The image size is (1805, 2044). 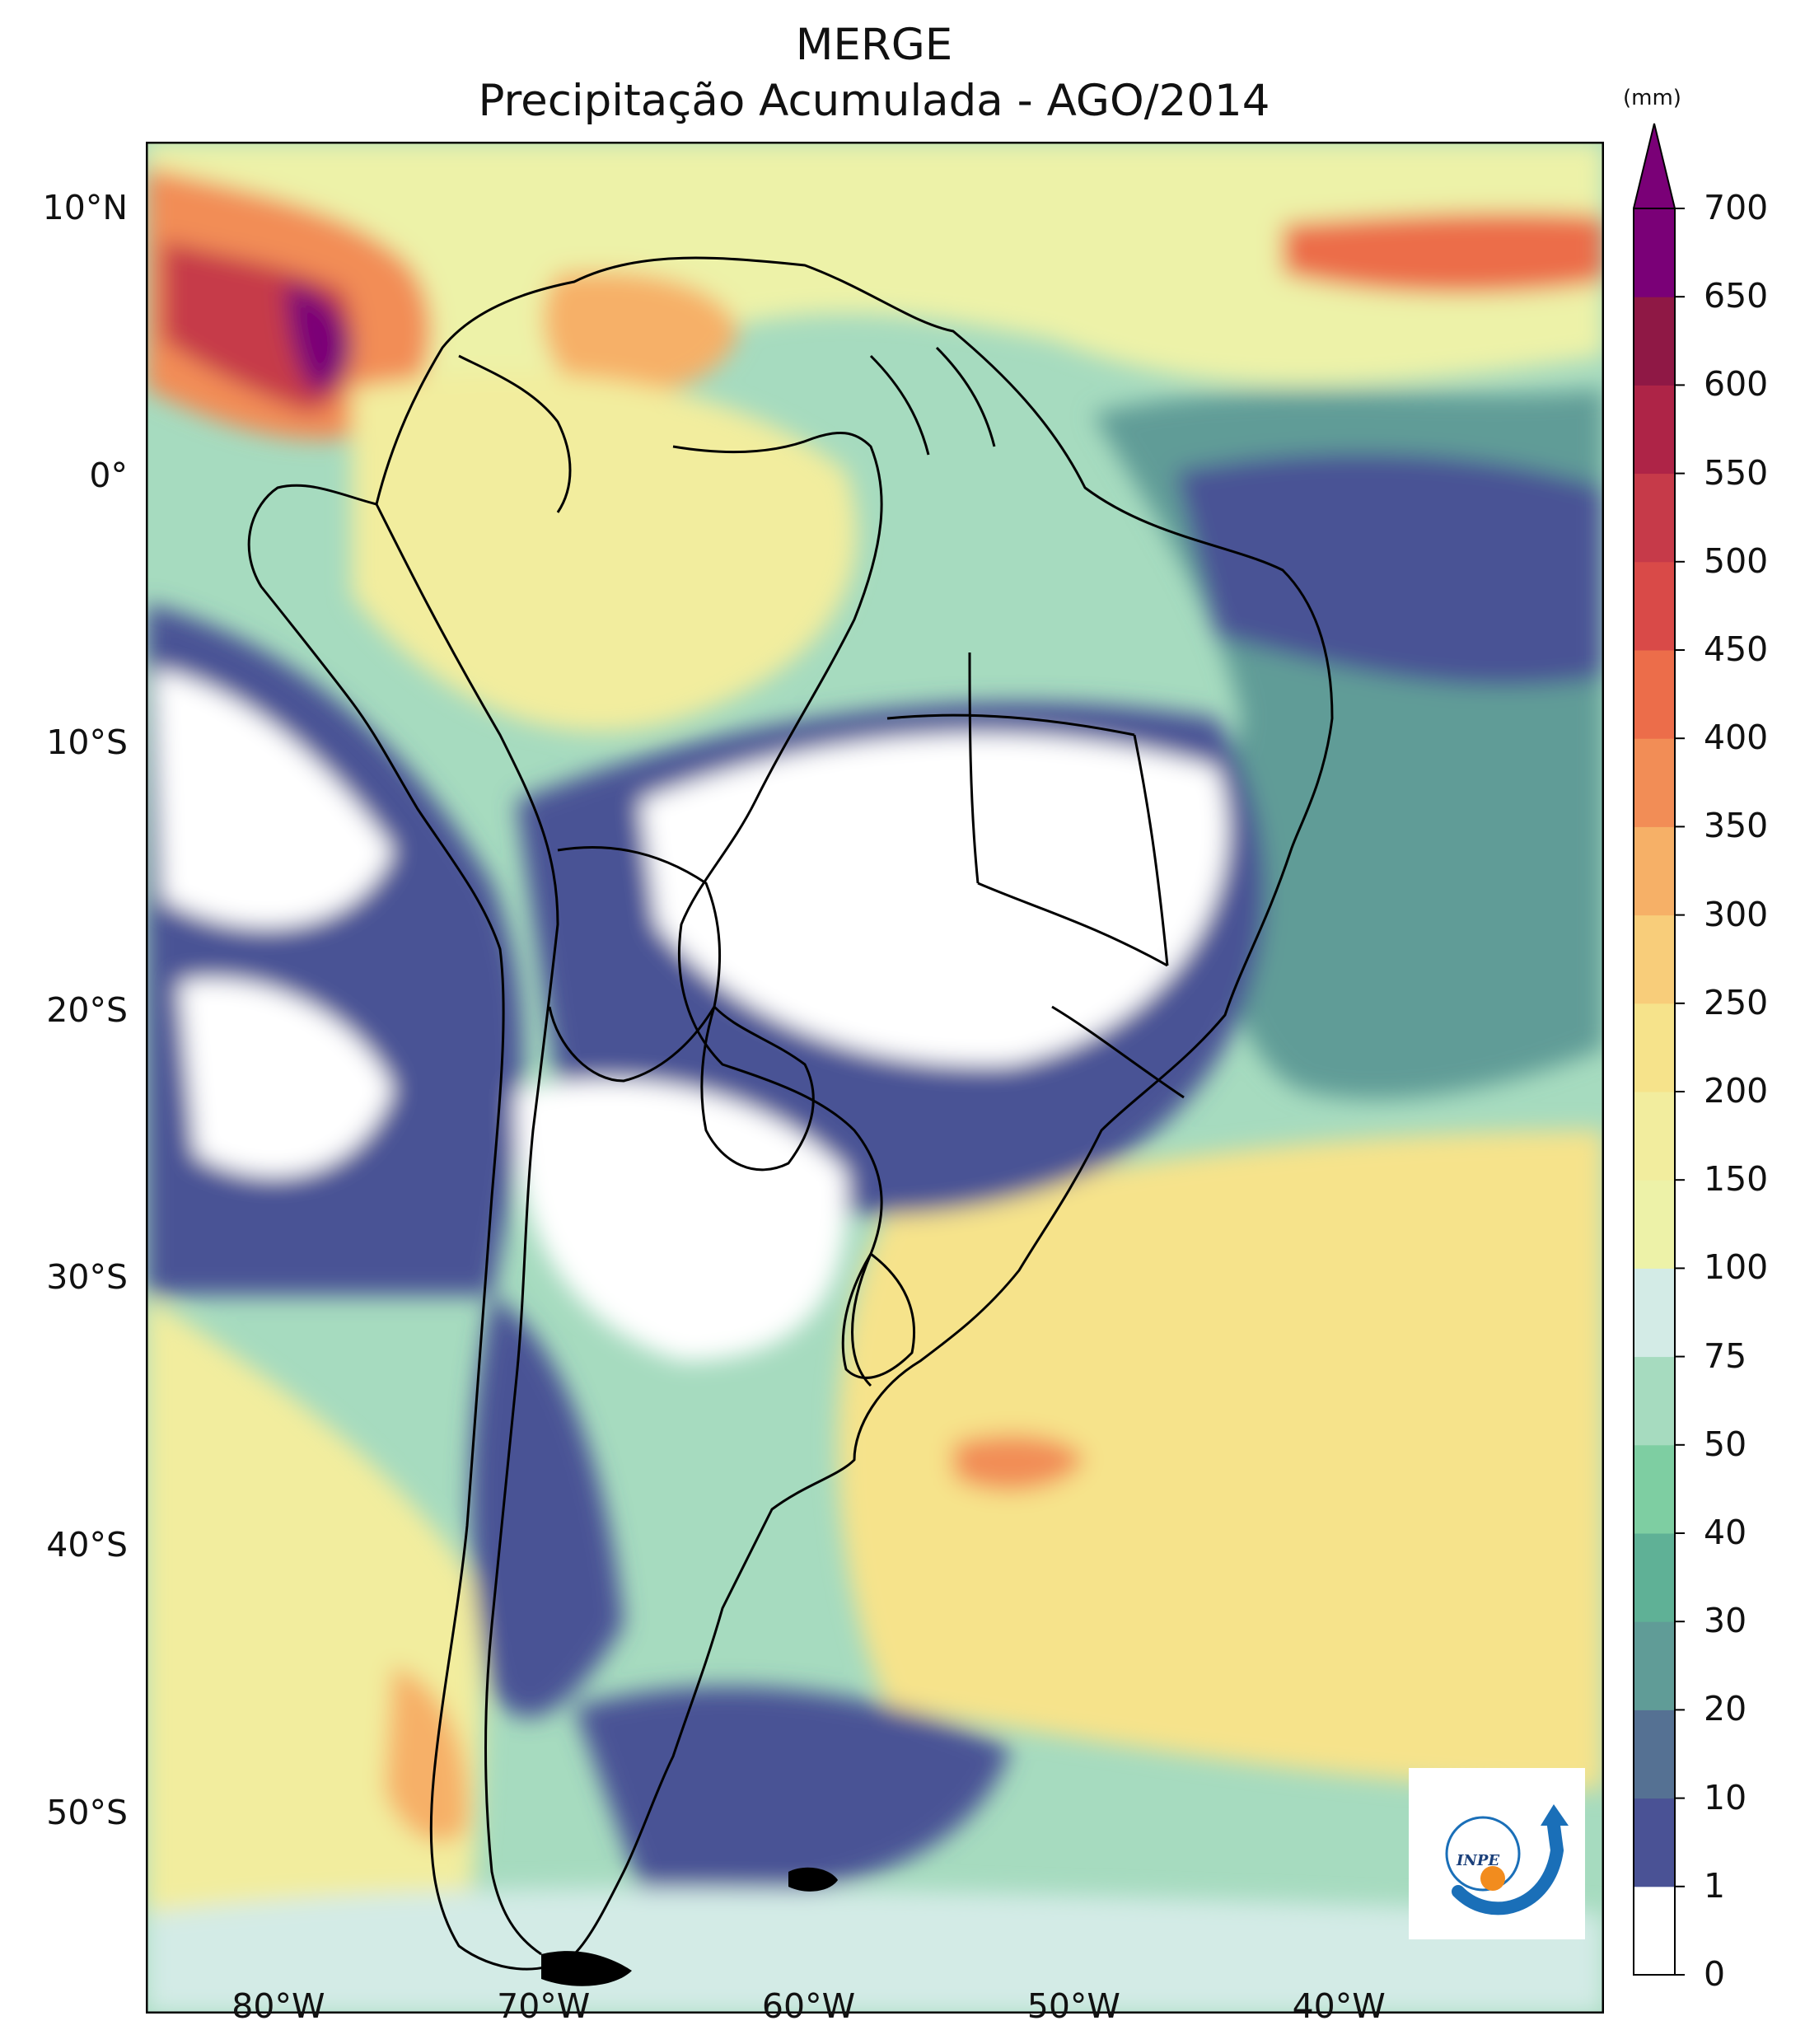 I want to click on lon-tick-label: 40°W, so click(x=1339, y=2006).